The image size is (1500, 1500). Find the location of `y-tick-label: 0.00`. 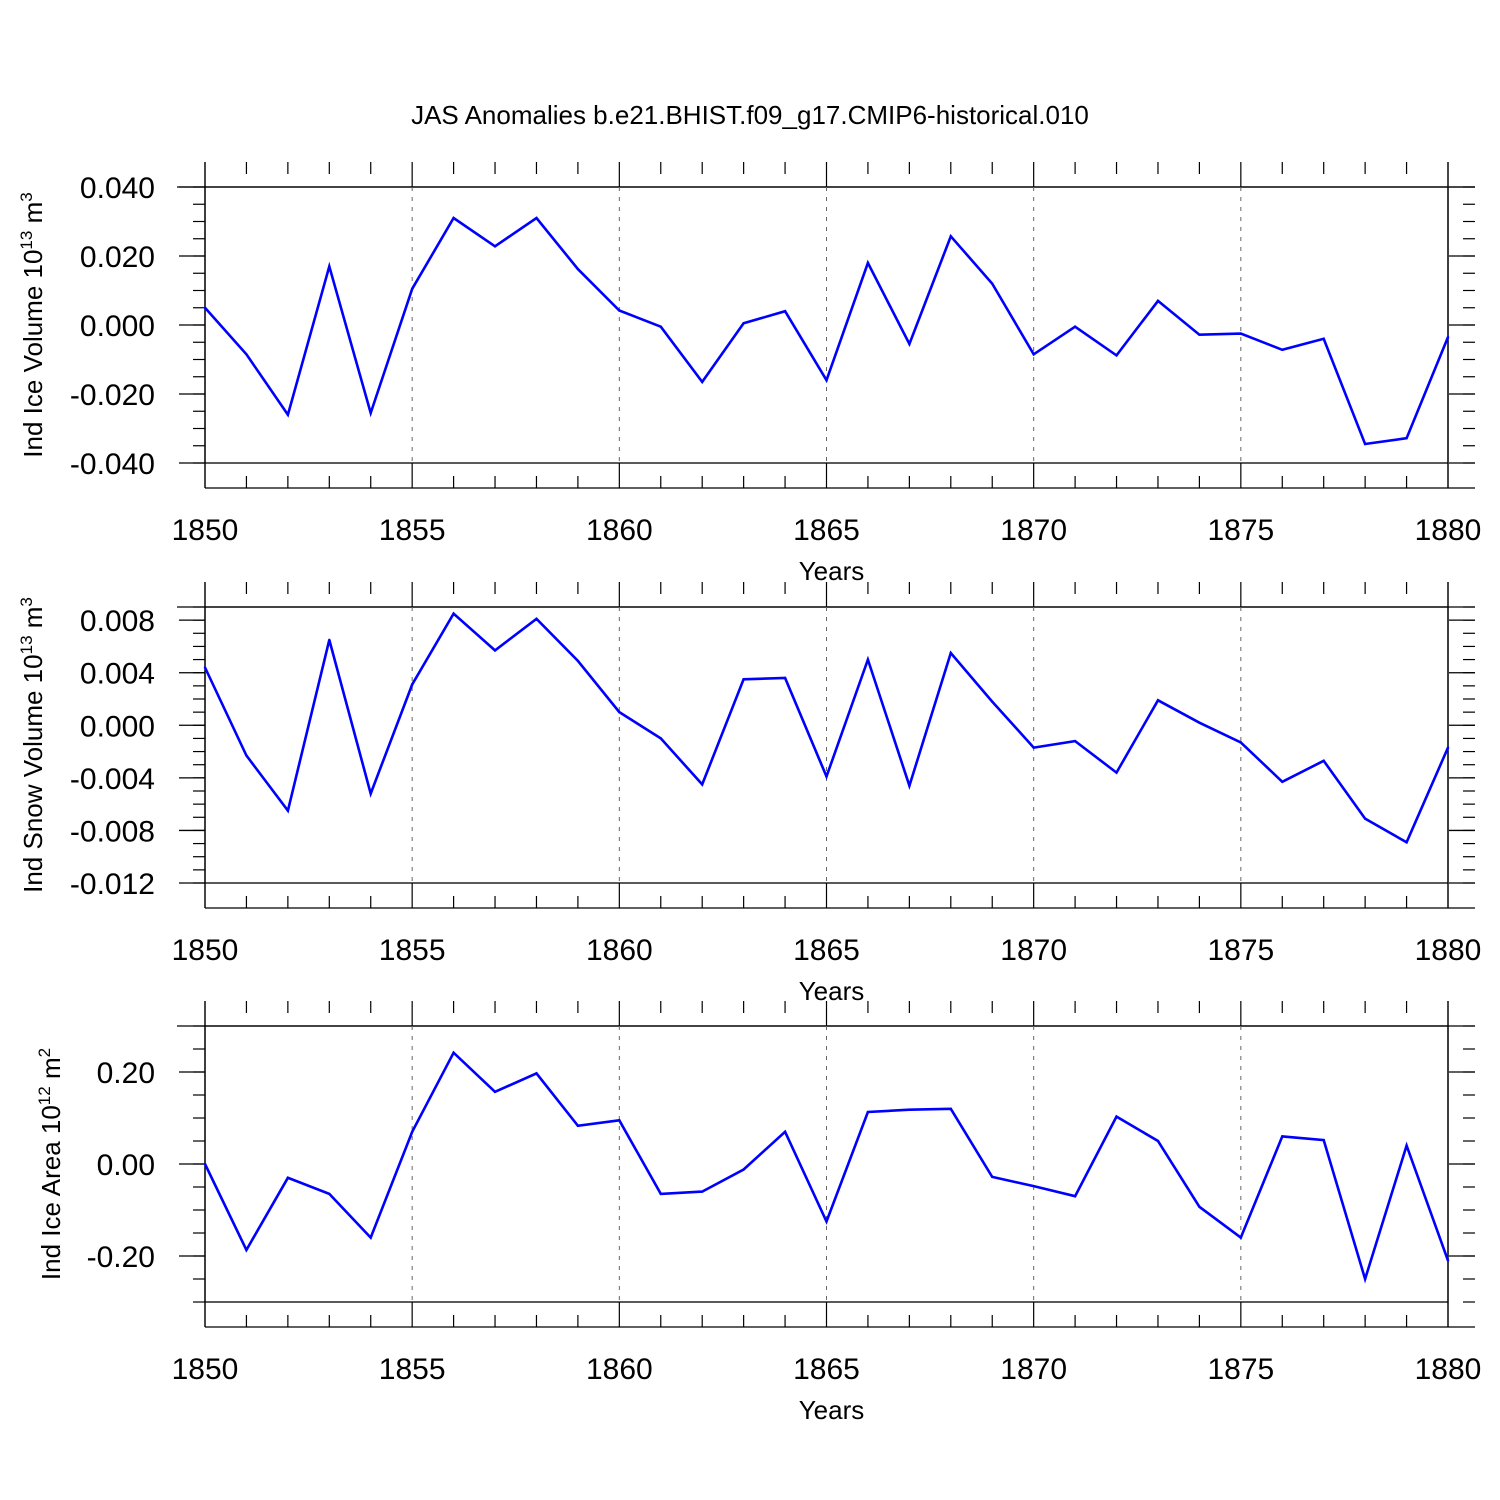

y-tick-label: 0.00 is located at coordinates (126, 1165).